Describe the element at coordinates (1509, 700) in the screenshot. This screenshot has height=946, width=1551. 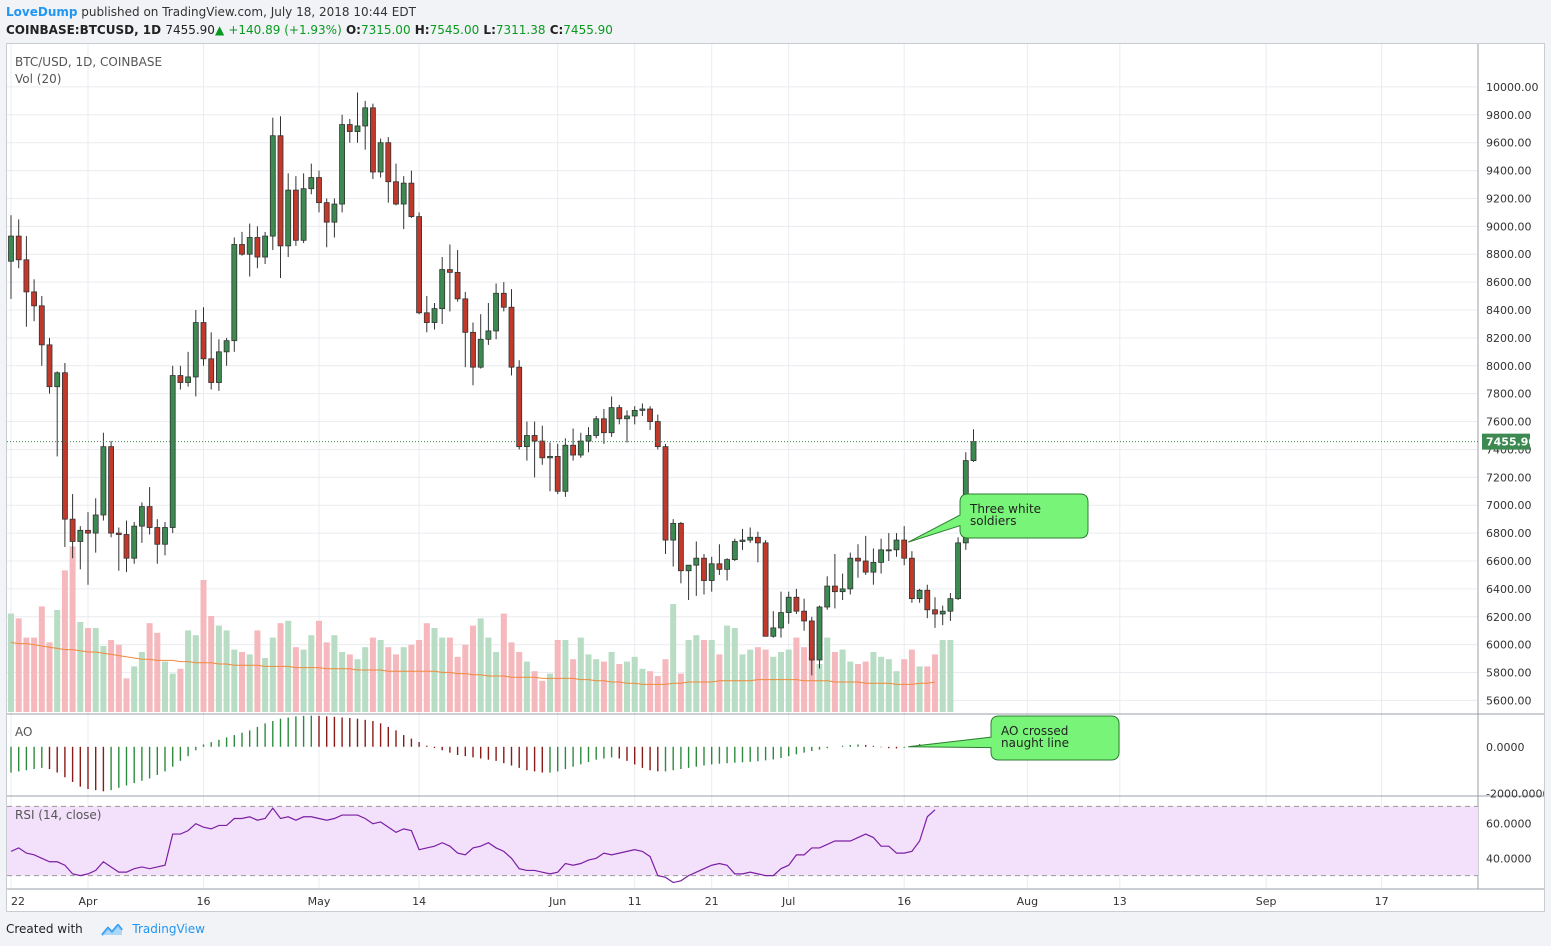
I see `price-tick-label: 5600.00` at that location.